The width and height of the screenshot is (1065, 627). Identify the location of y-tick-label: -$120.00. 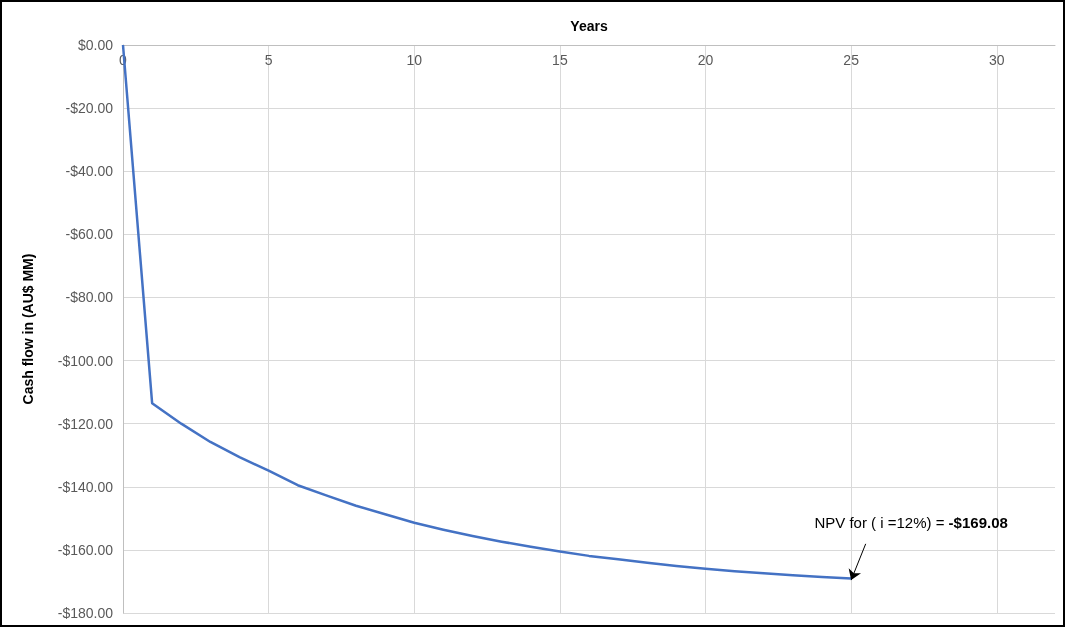
(85, 423).